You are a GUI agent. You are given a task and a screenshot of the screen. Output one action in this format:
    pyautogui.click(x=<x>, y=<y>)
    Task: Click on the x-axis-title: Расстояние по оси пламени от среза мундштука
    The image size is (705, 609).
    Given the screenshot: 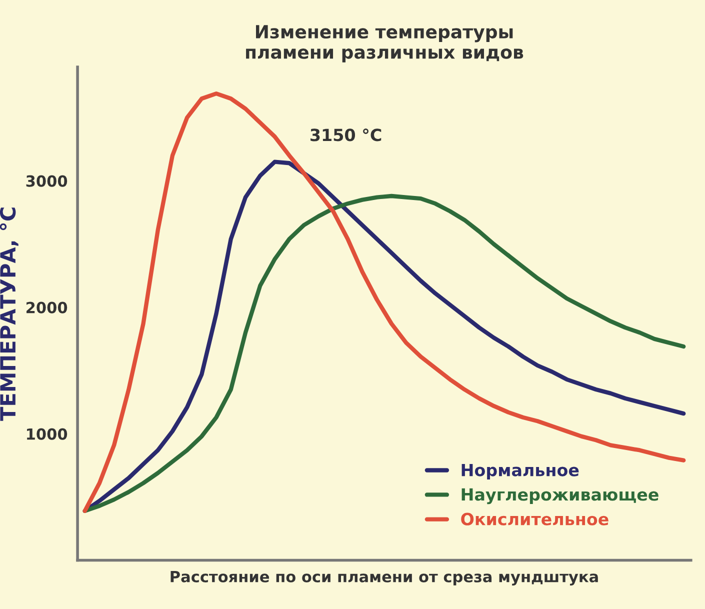 What is the action you would take?
    pyautogui.click(x=384, y=578)
    